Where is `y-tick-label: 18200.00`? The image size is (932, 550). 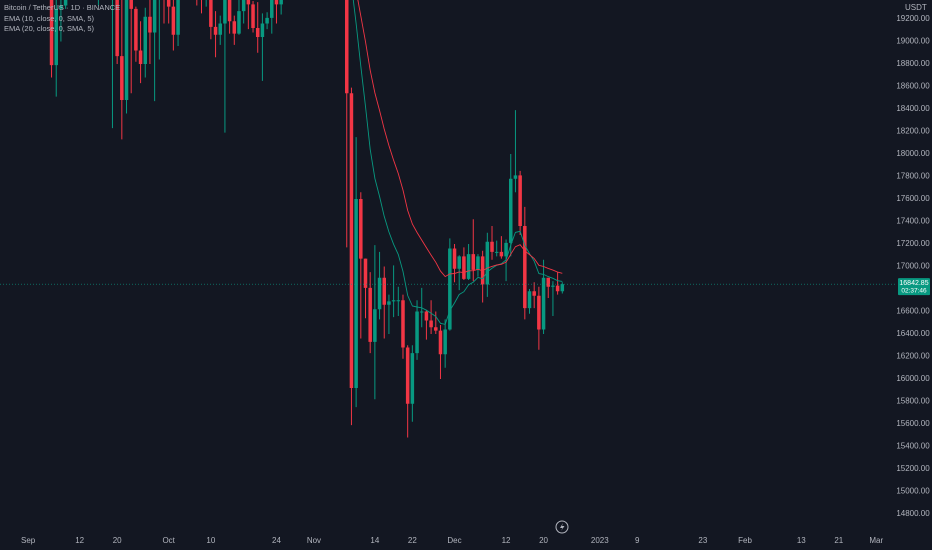 y-tick-label: 18200.00 is located at coordinates (913, 131).